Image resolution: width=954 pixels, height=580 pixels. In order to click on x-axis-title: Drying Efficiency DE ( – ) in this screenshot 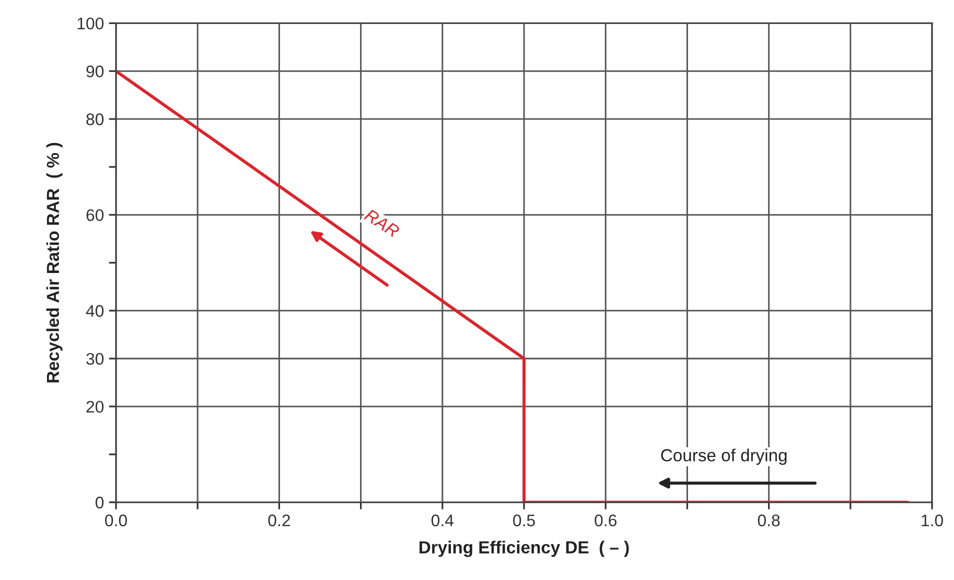, I will do `click(524, 548)`.